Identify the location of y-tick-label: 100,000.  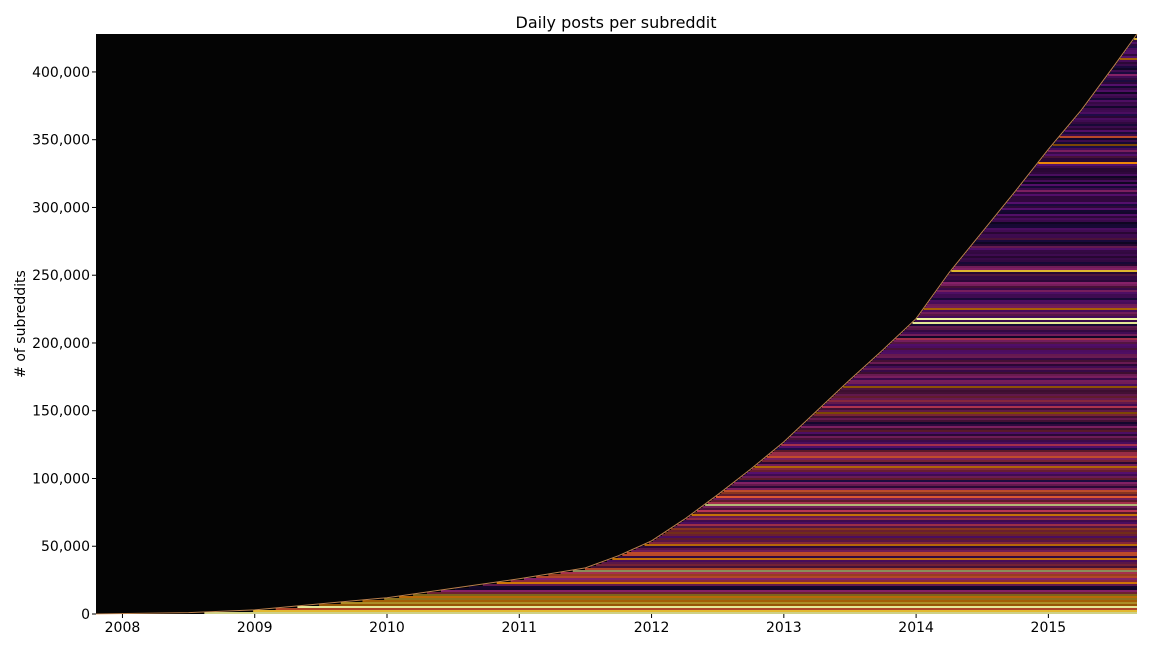
(61, 479).